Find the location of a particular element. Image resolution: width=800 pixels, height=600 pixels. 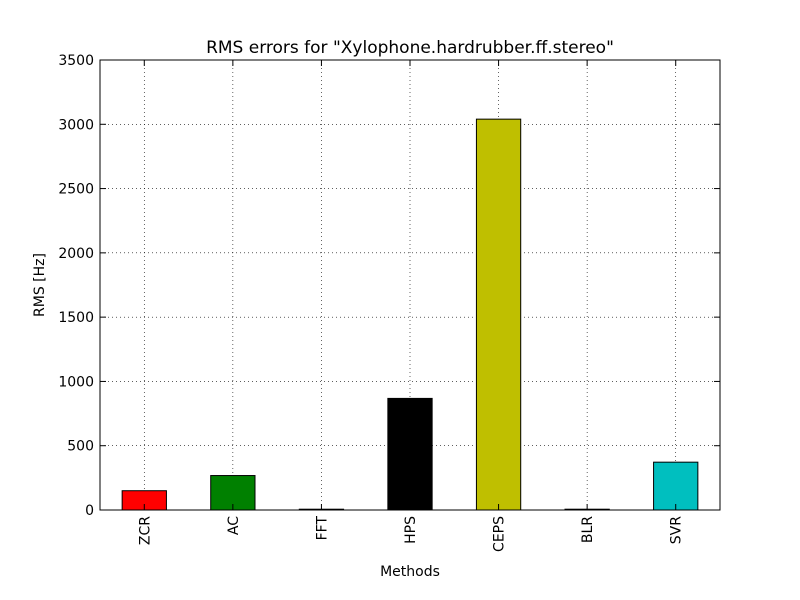

y-tick-label: 1000 is located at coordinates (76, 382).